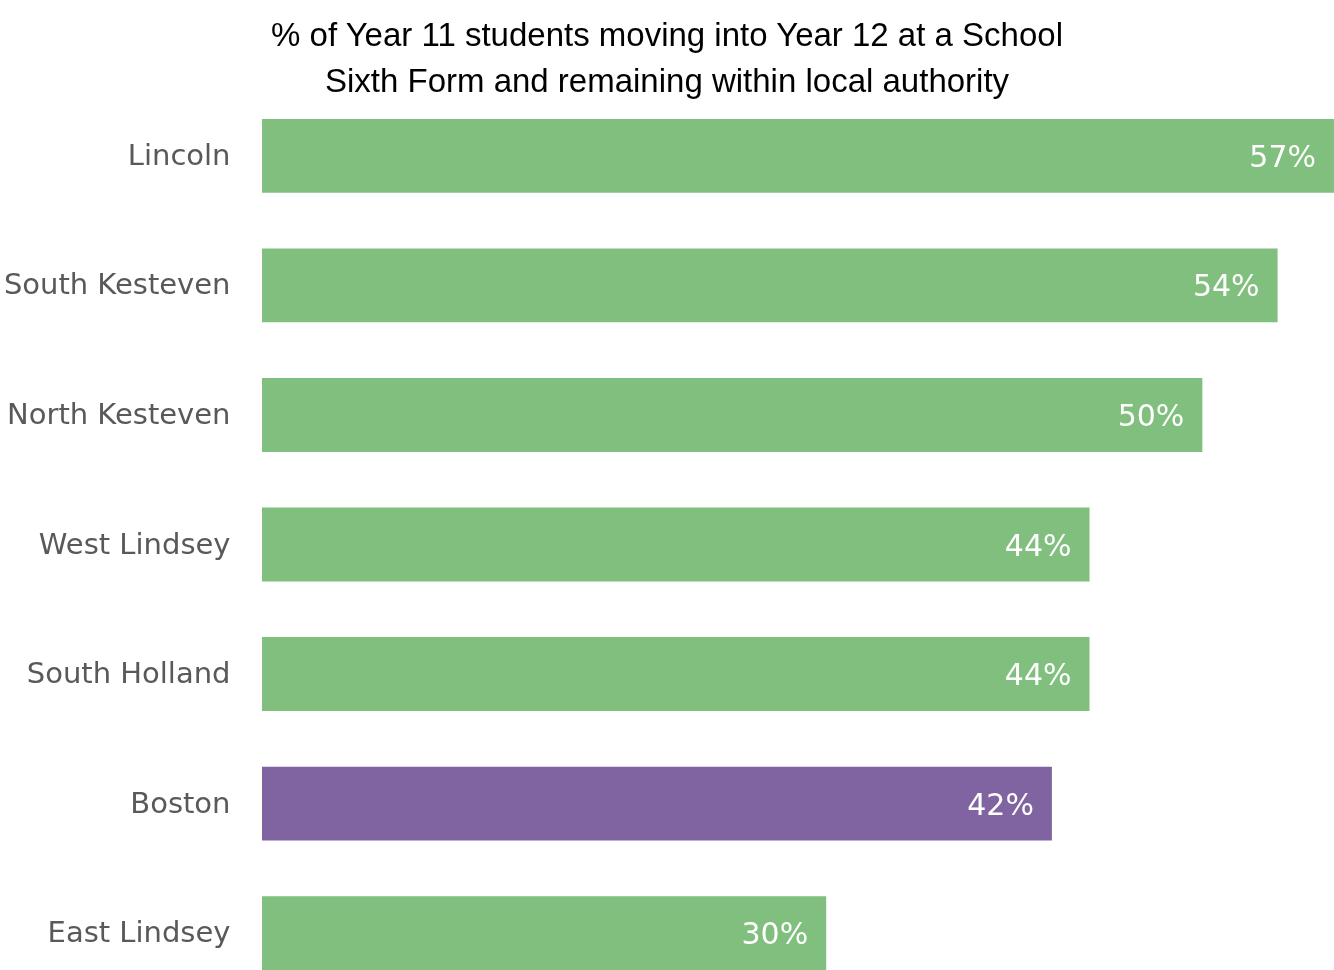 The image size is (1334, 970). Describe the element at coordinates (119, 413) in the screenshot. I see `y-tick-label: North Kesteven` at that location.